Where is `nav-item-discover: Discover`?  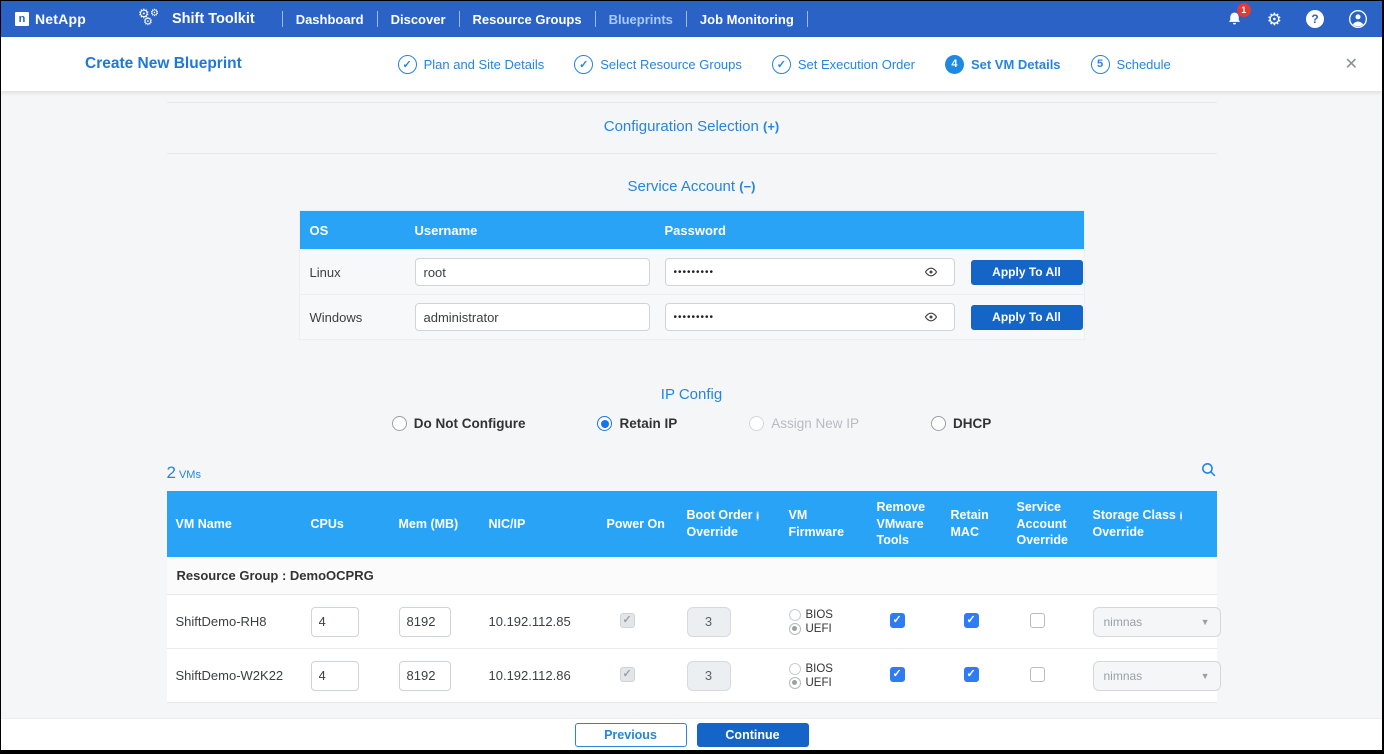
nav-item-discover: Discover is located at coordinates (418, 19).